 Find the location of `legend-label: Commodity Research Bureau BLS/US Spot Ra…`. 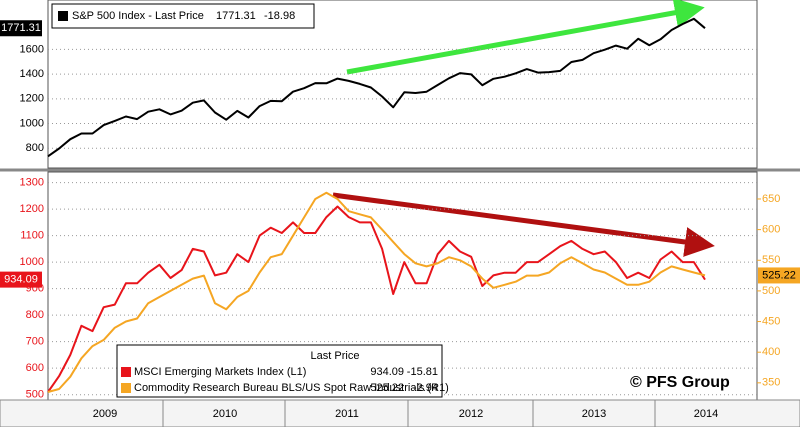

legend-label: Commodity Research Bureau BLS/US Spot Ra… is located at coordinates (291, 388).